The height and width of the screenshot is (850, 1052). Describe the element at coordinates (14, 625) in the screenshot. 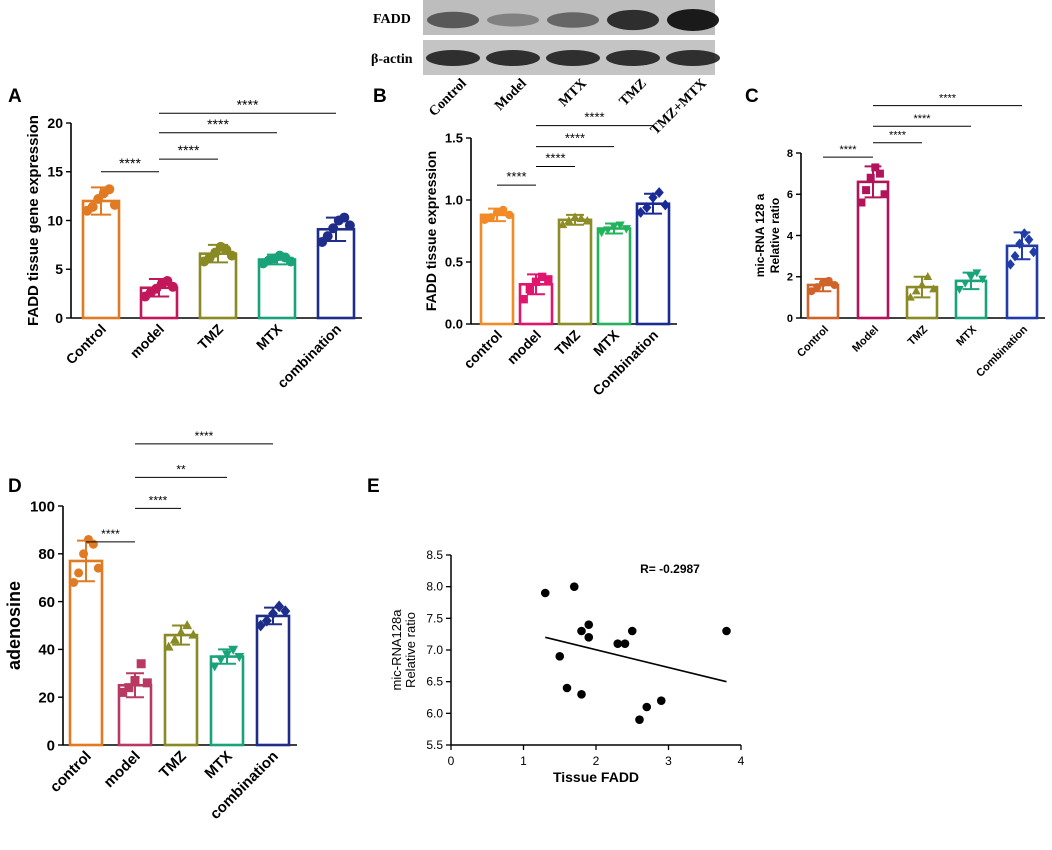

I see `y-axis-label: adenosine` at that location.